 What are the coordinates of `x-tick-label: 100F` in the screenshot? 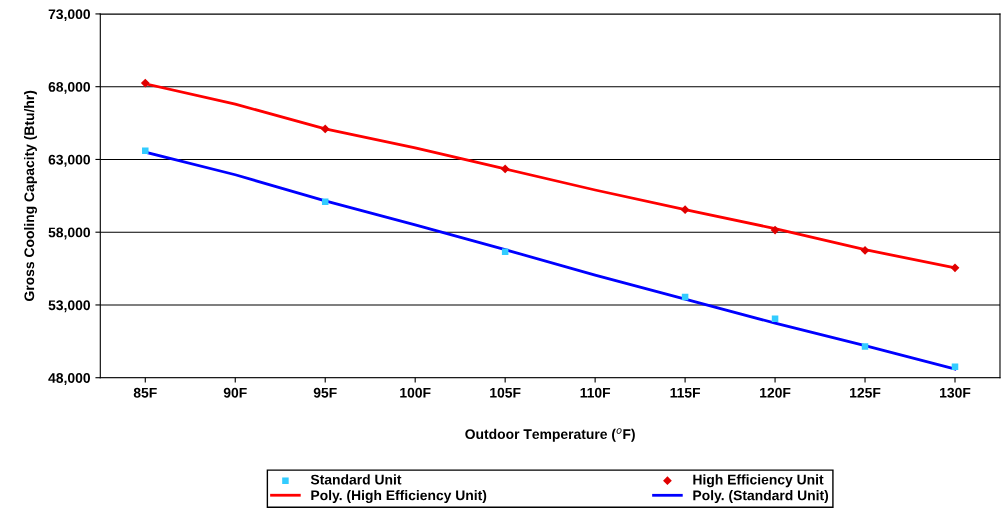 It's located at (415, 392).